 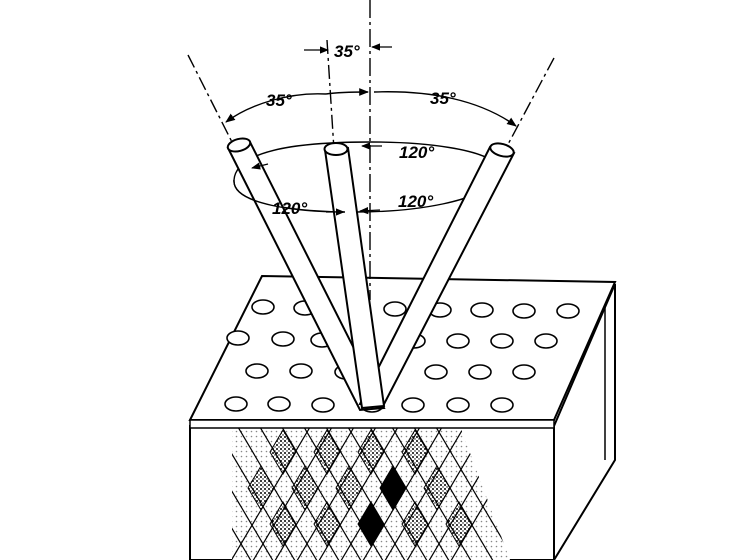 What do you see at coordinates (279, 100) in the screenshot?
I see `label-left-angle: 35°` at bounding box center [279, 100].